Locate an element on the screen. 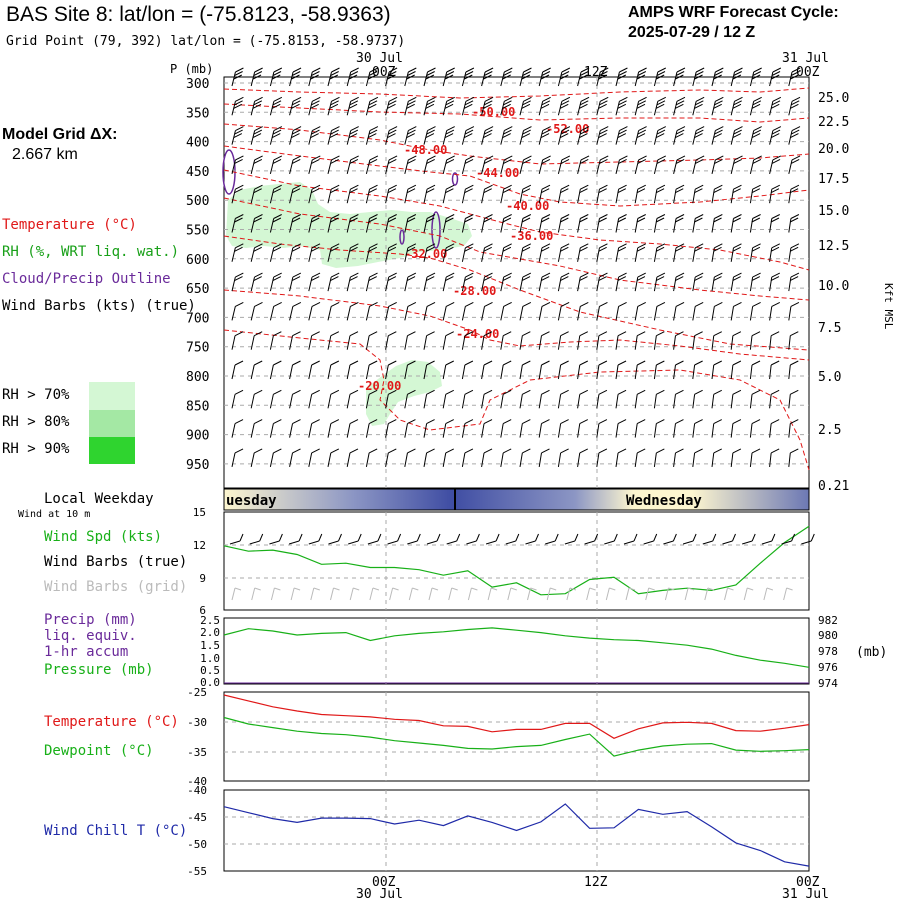 Image resolution: width=900 pixels, height=900 pixels. temp-contour-label: -28.00 is located at coordinates (474, 291).